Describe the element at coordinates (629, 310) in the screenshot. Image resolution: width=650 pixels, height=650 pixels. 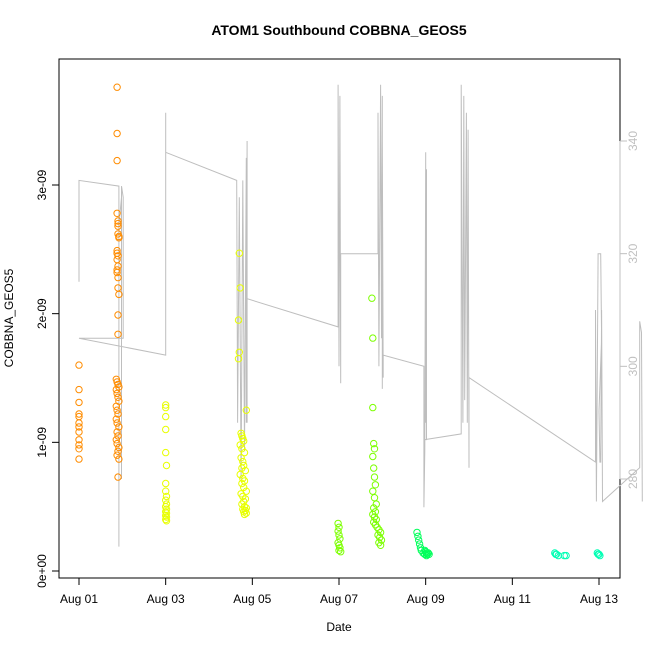
I see `y2-axis: 280 300 320 340` at that location.